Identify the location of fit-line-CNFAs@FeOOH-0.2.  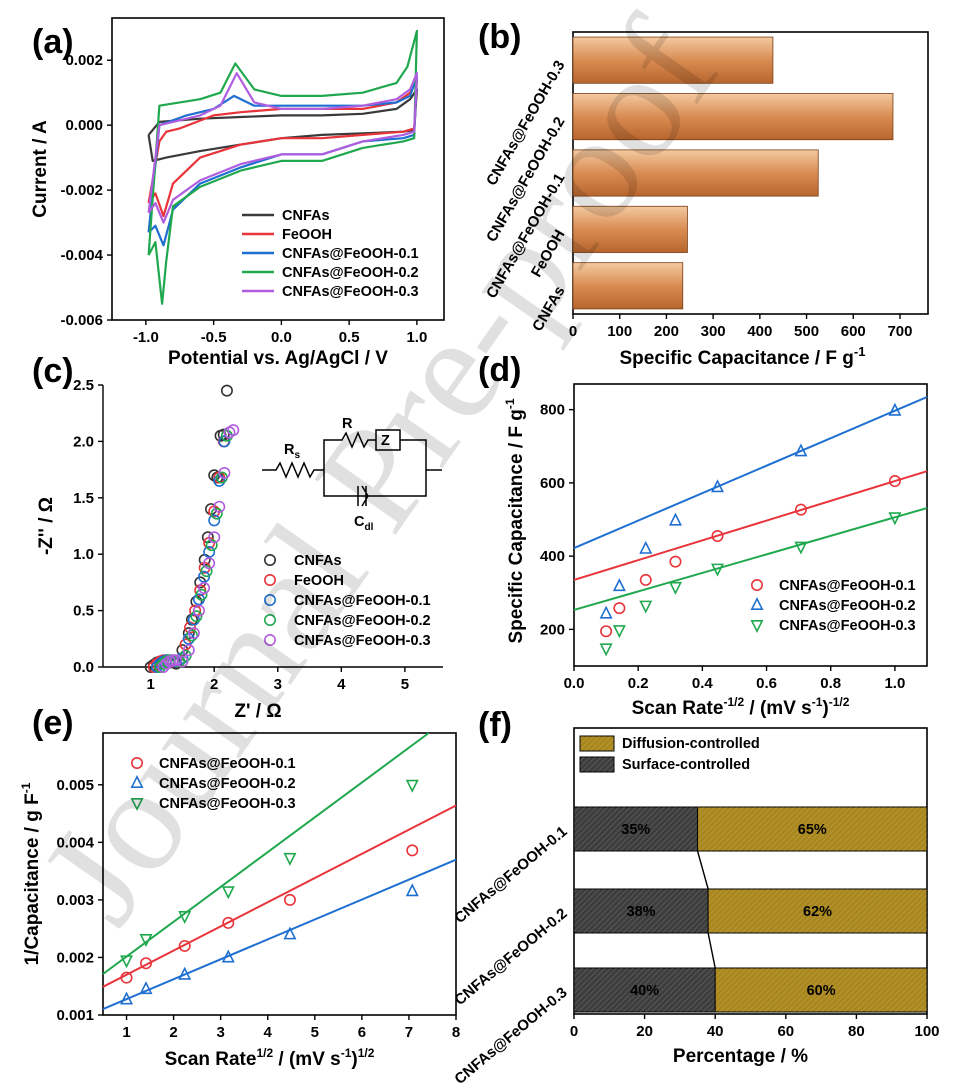
(750, 472).